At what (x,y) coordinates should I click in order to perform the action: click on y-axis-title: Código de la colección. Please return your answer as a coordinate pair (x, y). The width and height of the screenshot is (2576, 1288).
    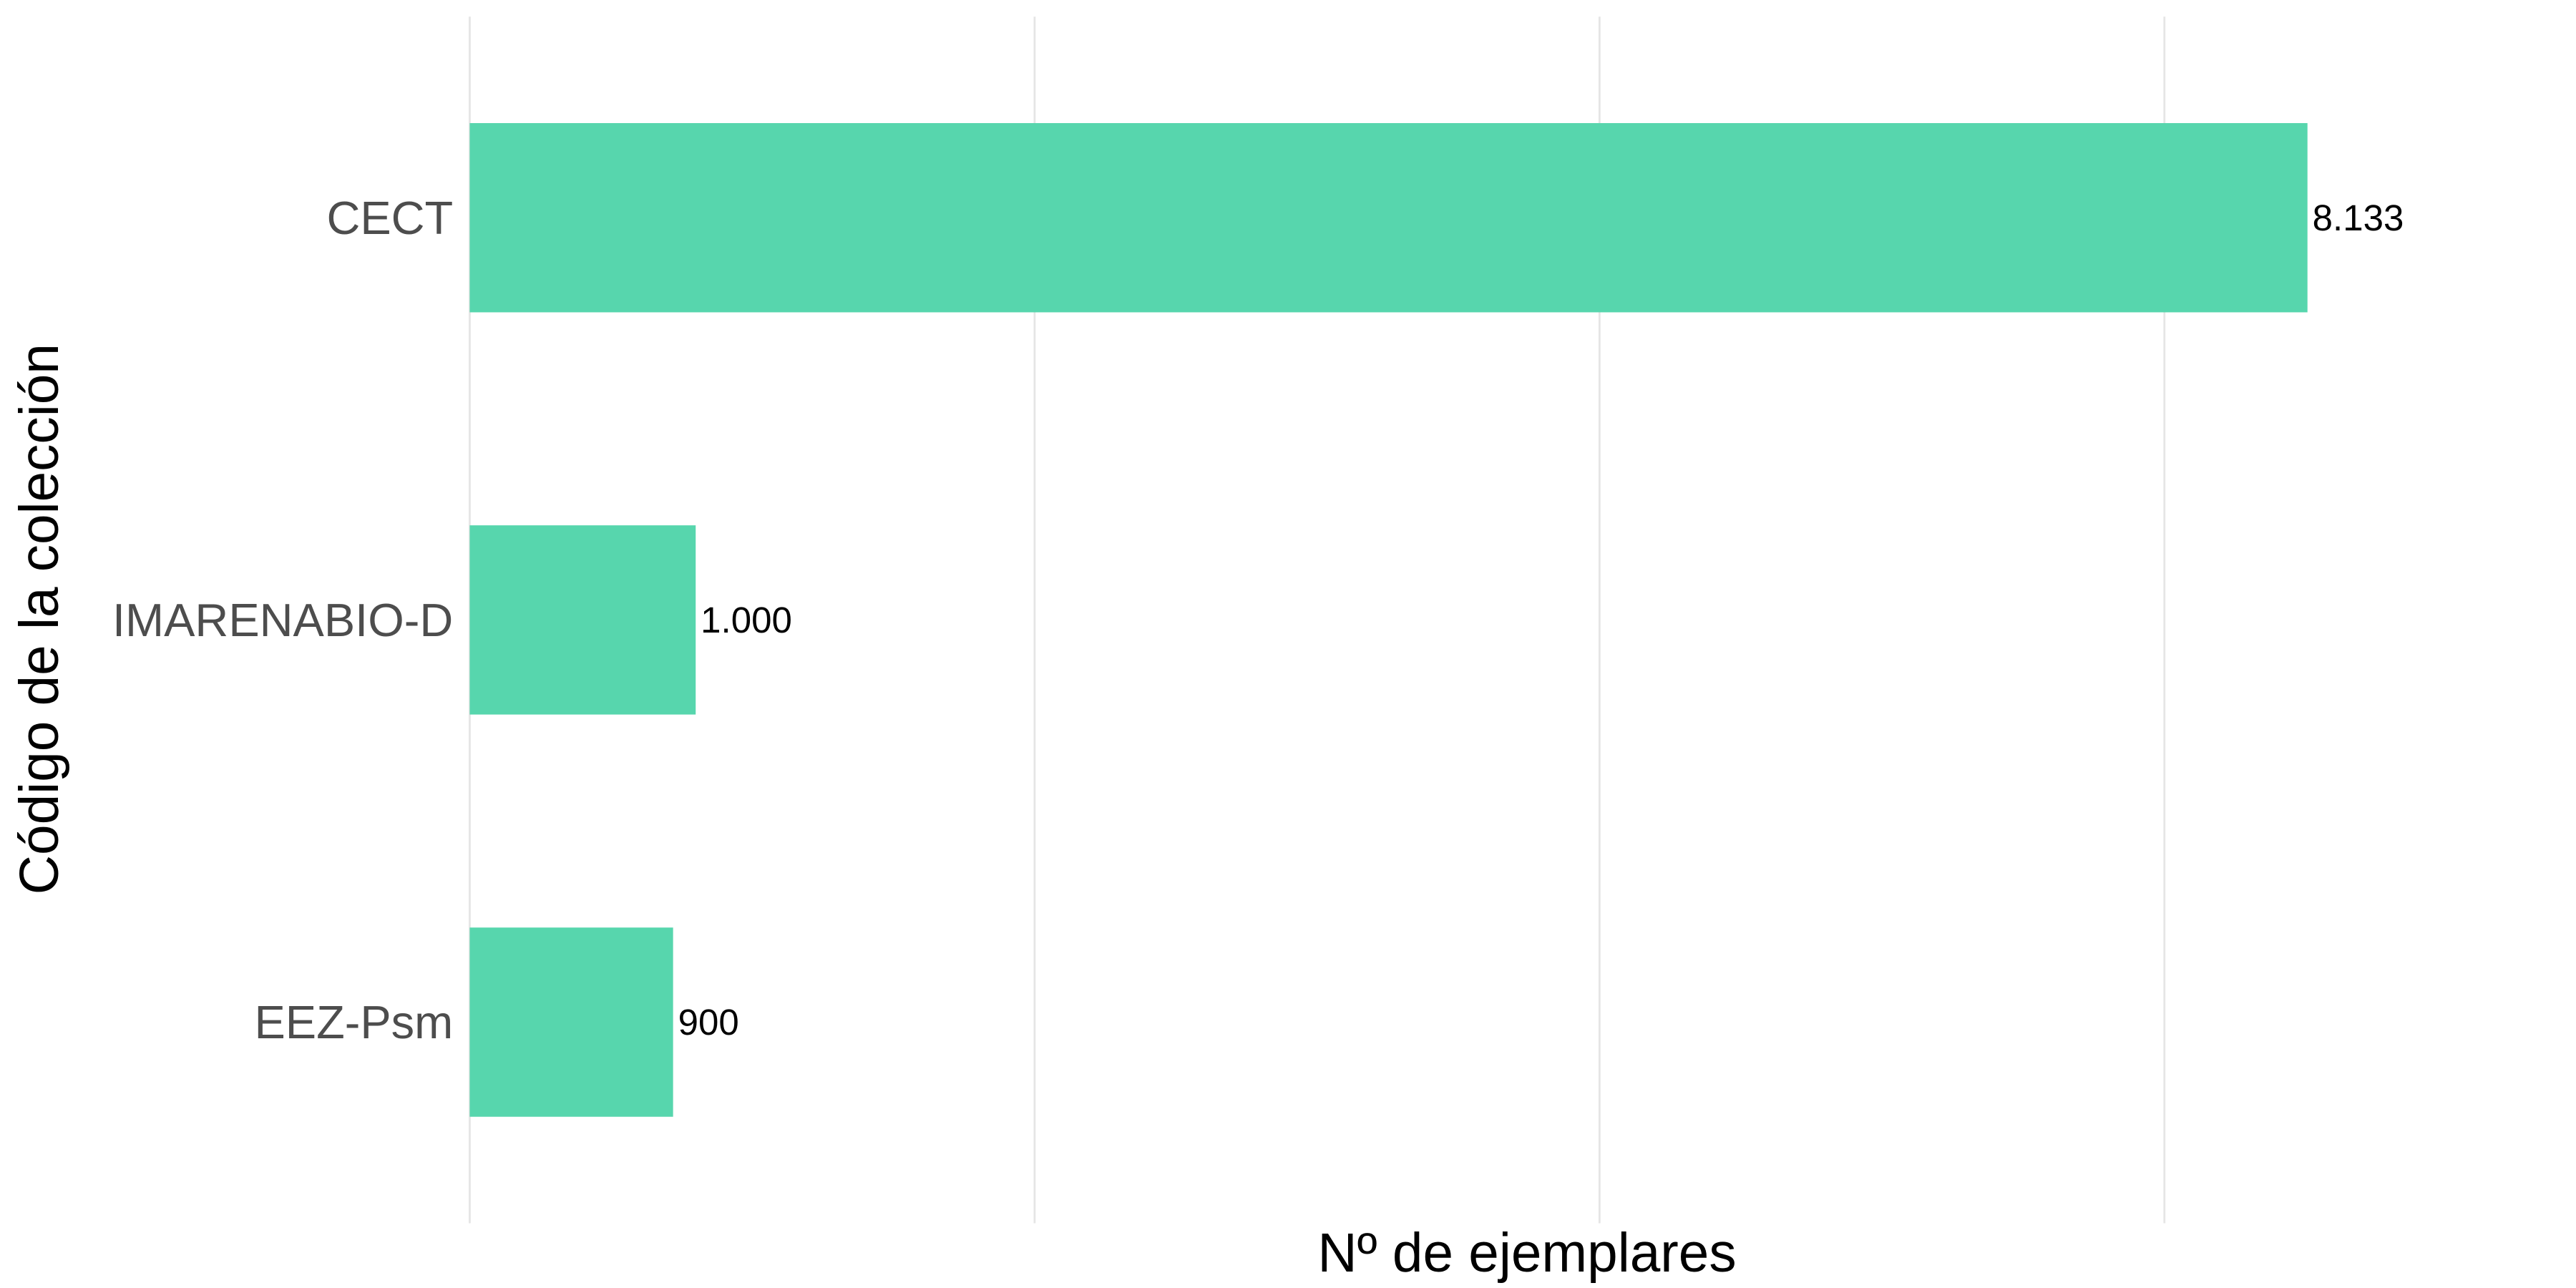
    Looking at the image, I should click on (39, 618).